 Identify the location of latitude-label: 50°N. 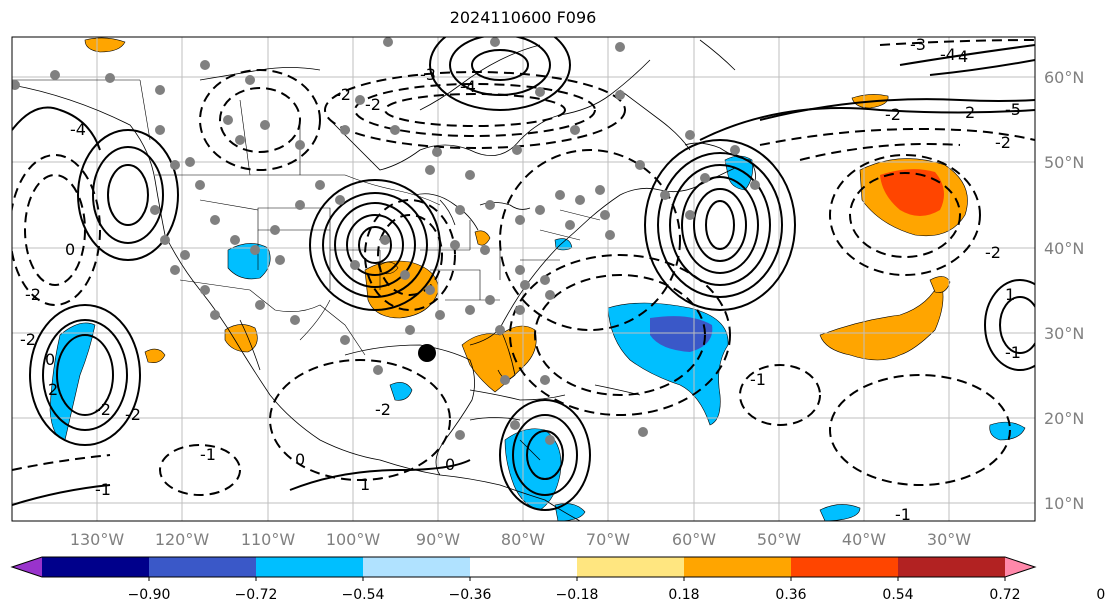
(1064, 162).